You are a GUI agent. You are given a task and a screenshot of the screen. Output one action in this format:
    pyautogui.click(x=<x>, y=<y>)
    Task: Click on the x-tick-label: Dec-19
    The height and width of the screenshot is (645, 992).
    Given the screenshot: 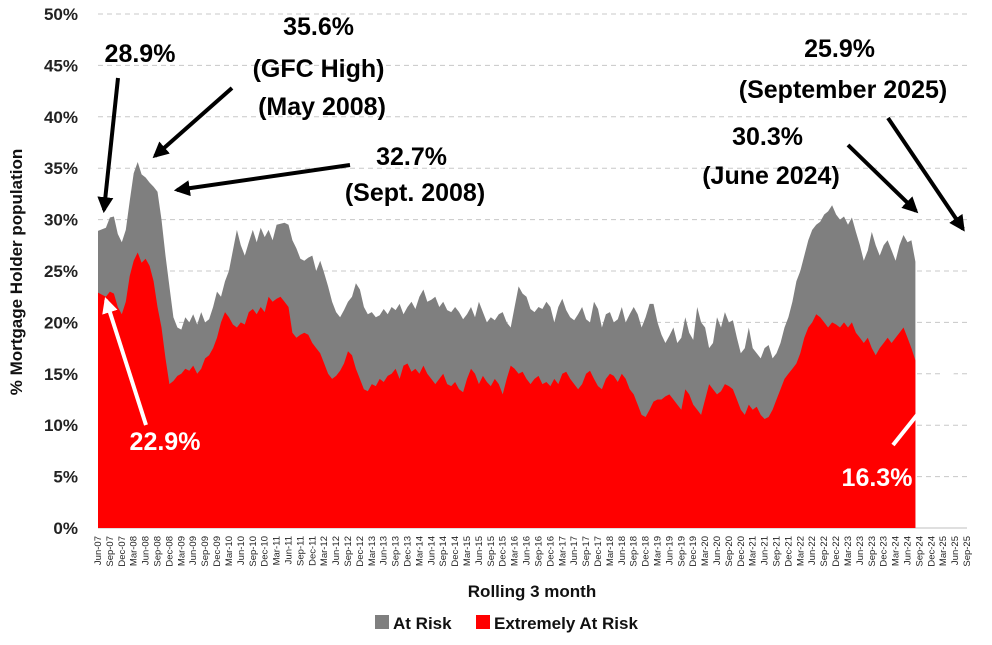 What is the action you would take?
    pyautogui.click(x=693, y=551)
    